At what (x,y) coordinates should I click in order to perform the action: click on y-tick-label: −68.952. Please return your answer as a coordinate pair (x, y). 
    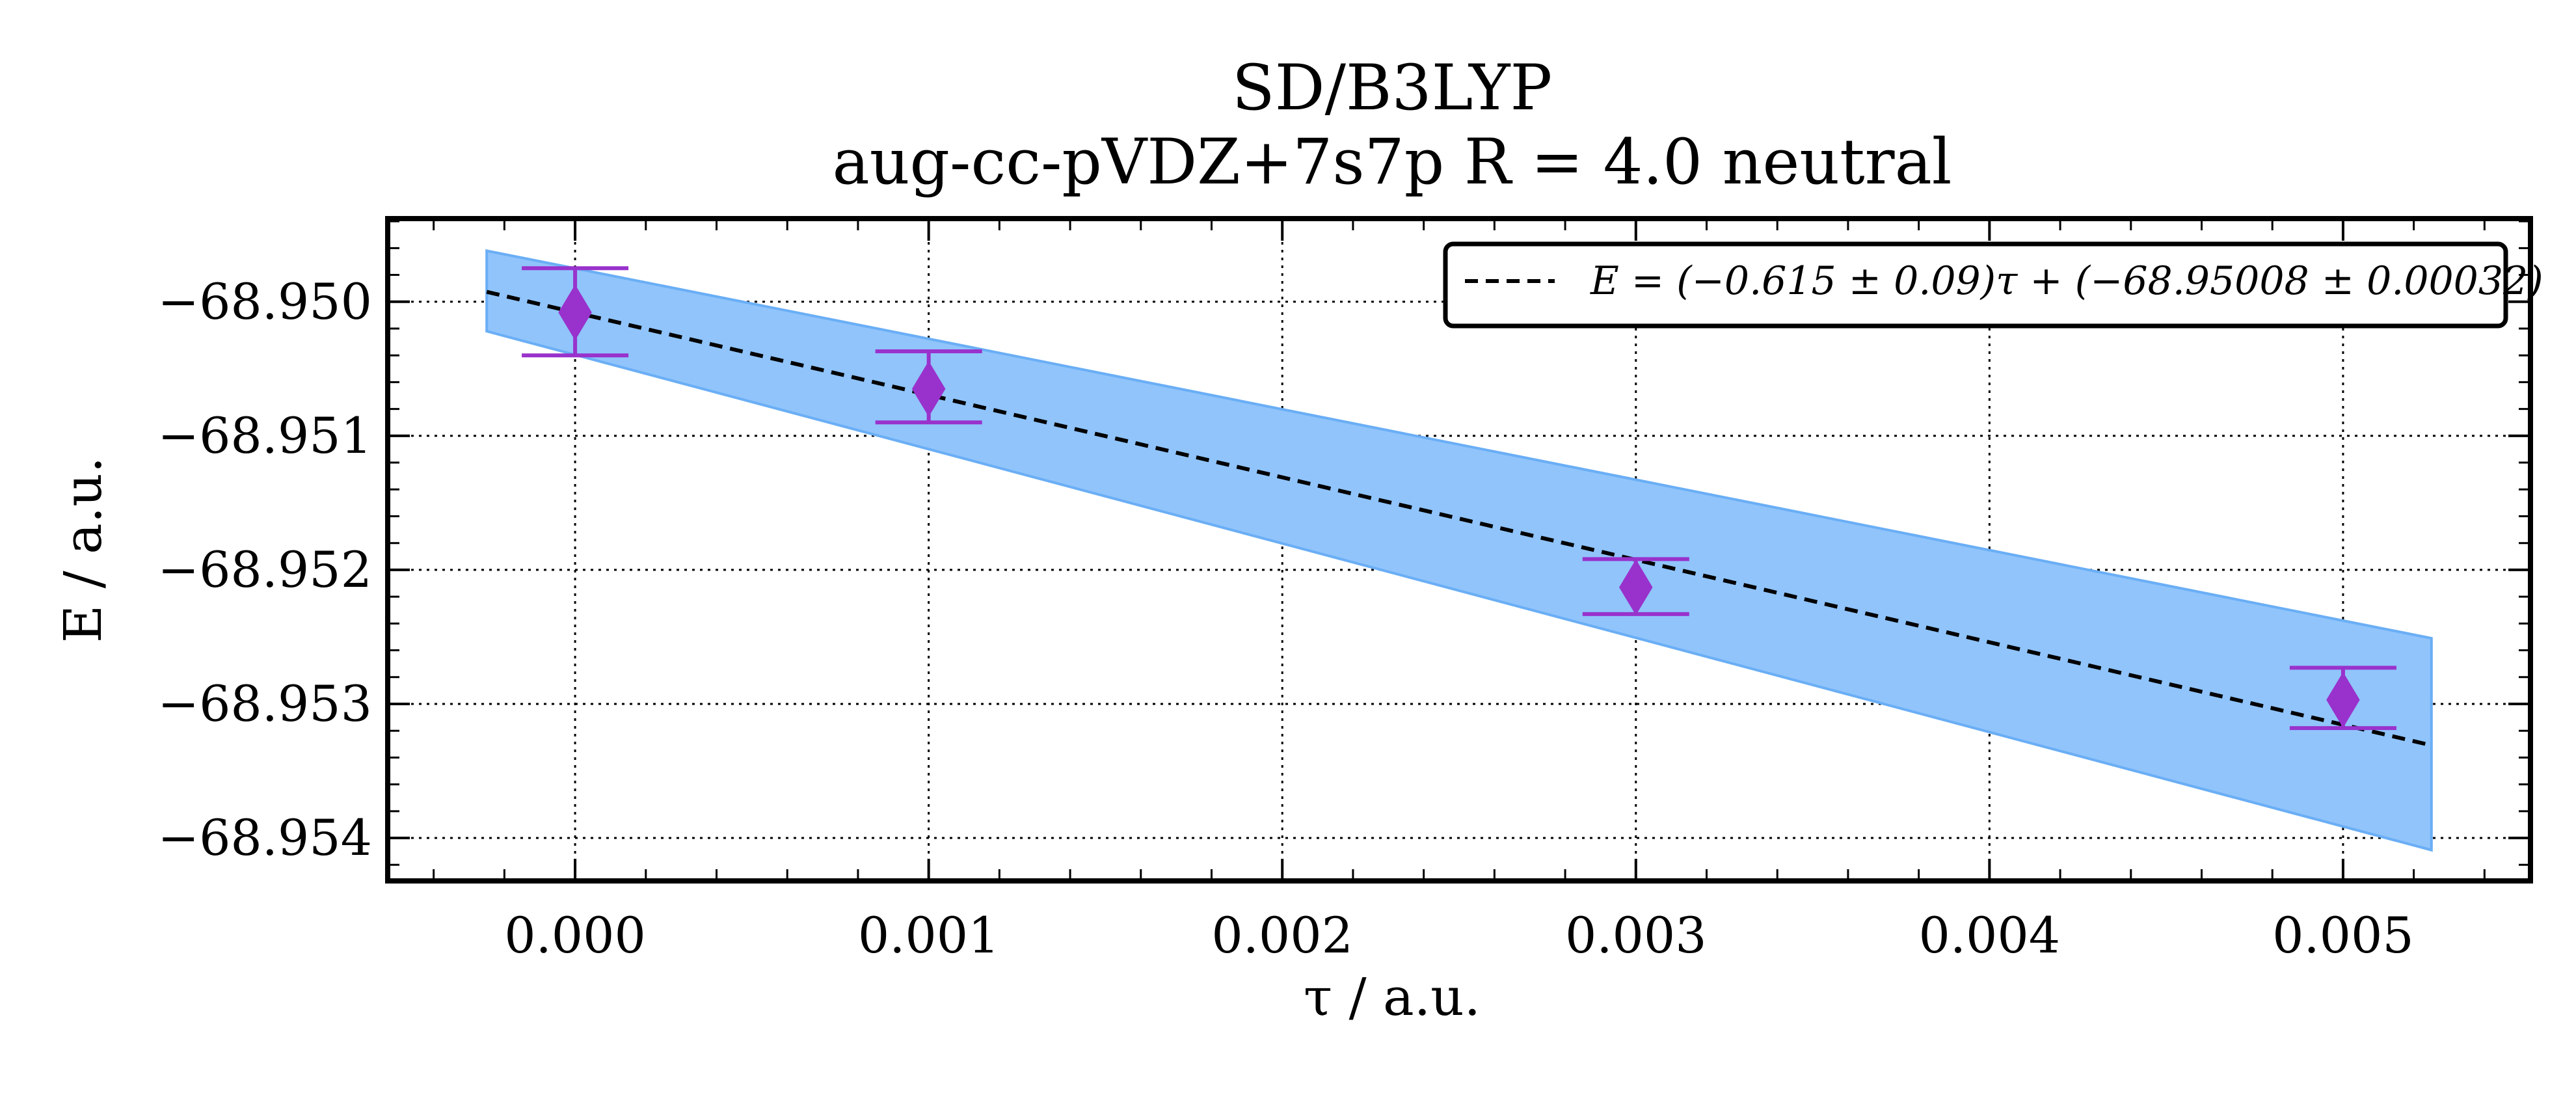
    Looking at the image, I should click on (264, 570).